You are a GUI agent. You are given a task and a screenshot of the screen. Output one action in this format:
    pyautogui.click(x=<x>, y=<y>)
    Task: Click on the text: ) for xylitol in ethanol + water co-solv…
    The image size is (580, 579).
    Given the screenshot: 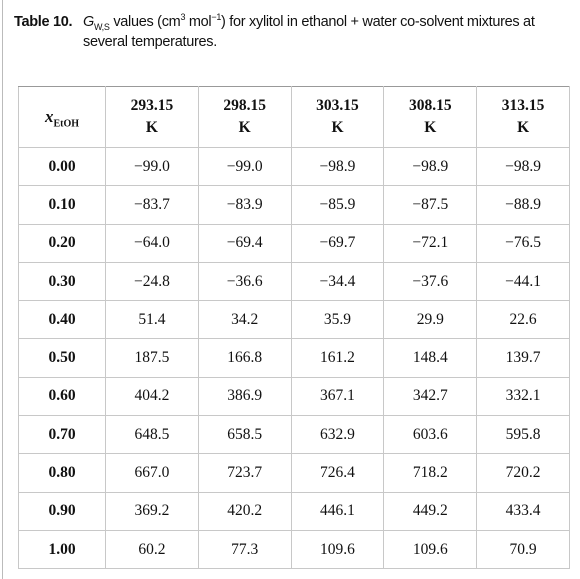 What is the action you would take?
    pyautogui.click(x=309, y=32)
    